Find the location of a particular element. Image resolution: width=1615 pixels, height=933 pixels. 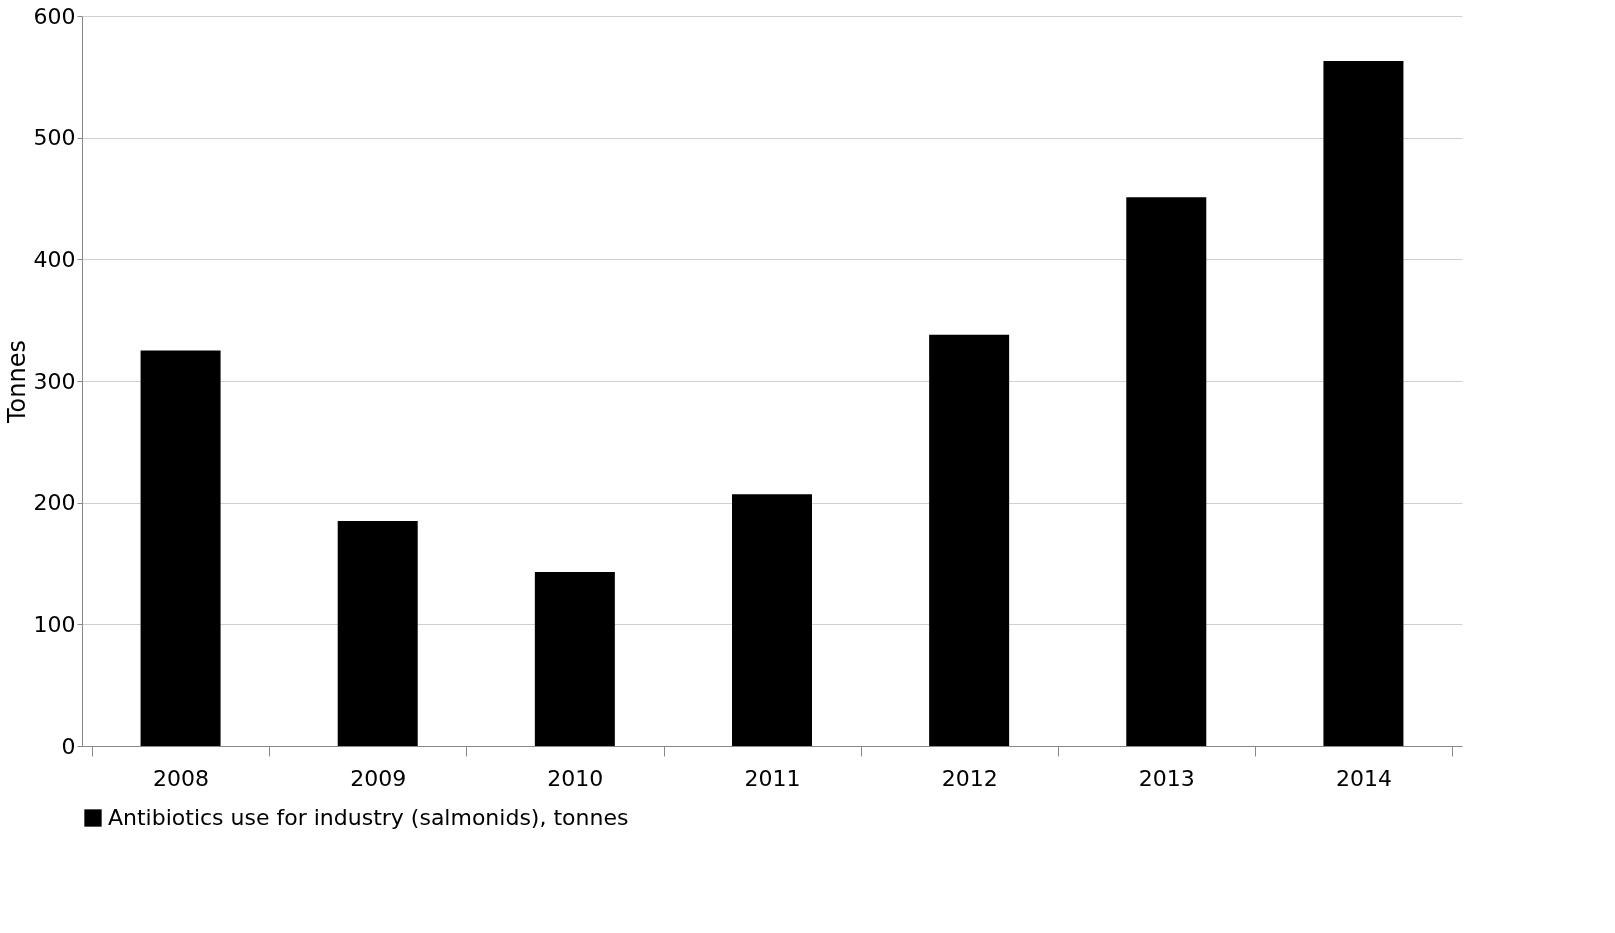

y-tick-label: 600 is located at coordinates (54, 16).